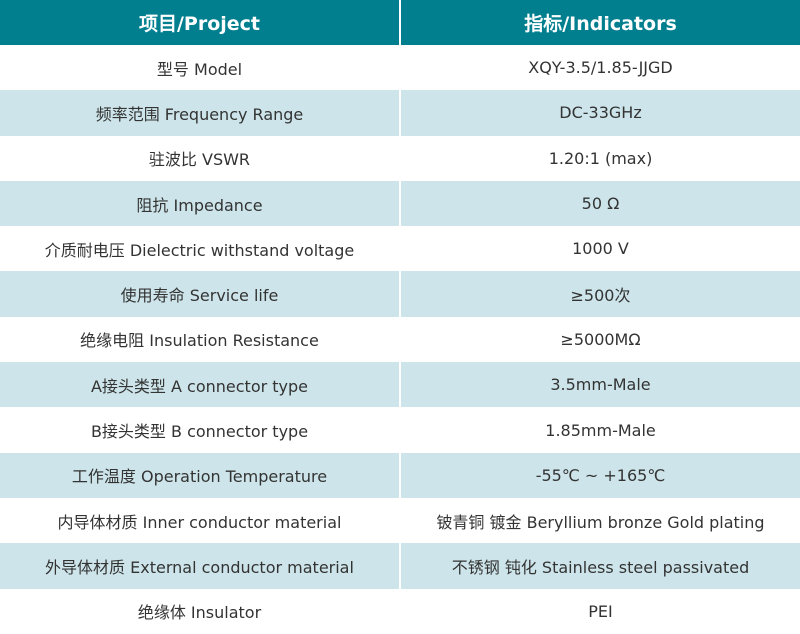 Image resolution: width=800 pixels, height=634 pixels. Describe the element at coordinates (400, 611) in the screenshot. I see `table-row: 绝缘体 Insulator PEI` at that location.